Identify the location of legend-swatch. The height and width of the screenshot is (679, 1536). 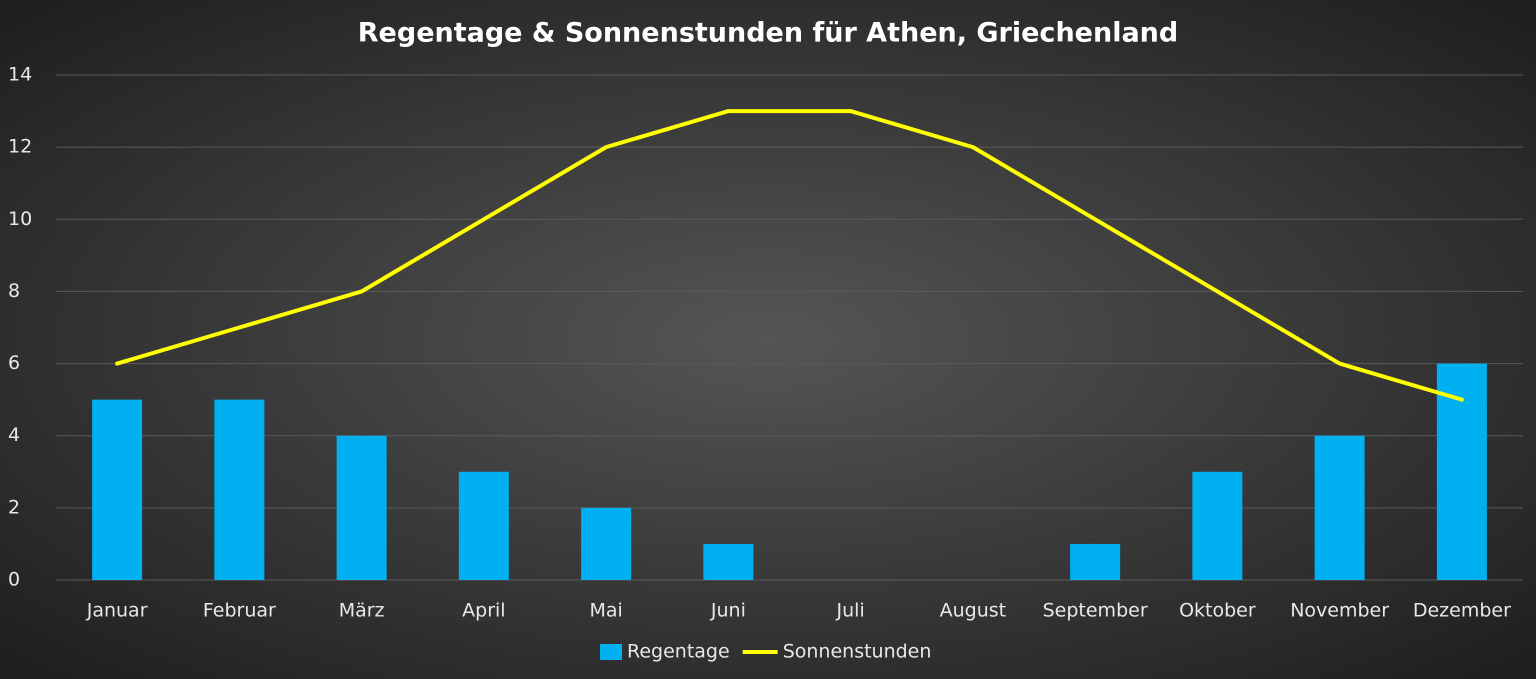
(611, 652).